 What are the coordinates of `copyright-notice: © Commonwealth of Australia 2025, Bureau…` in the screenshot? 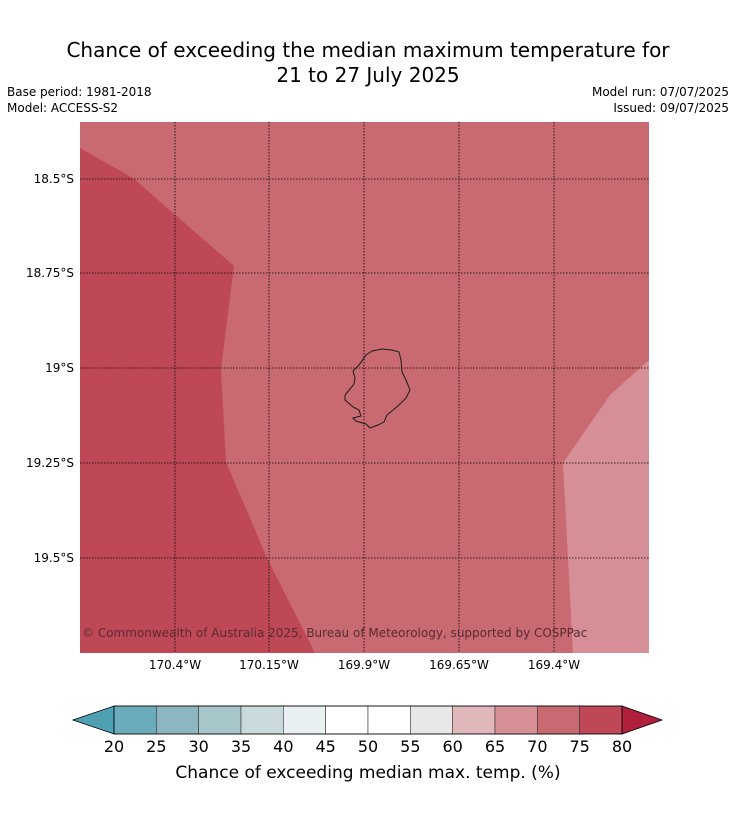 It's located at (334, 633).